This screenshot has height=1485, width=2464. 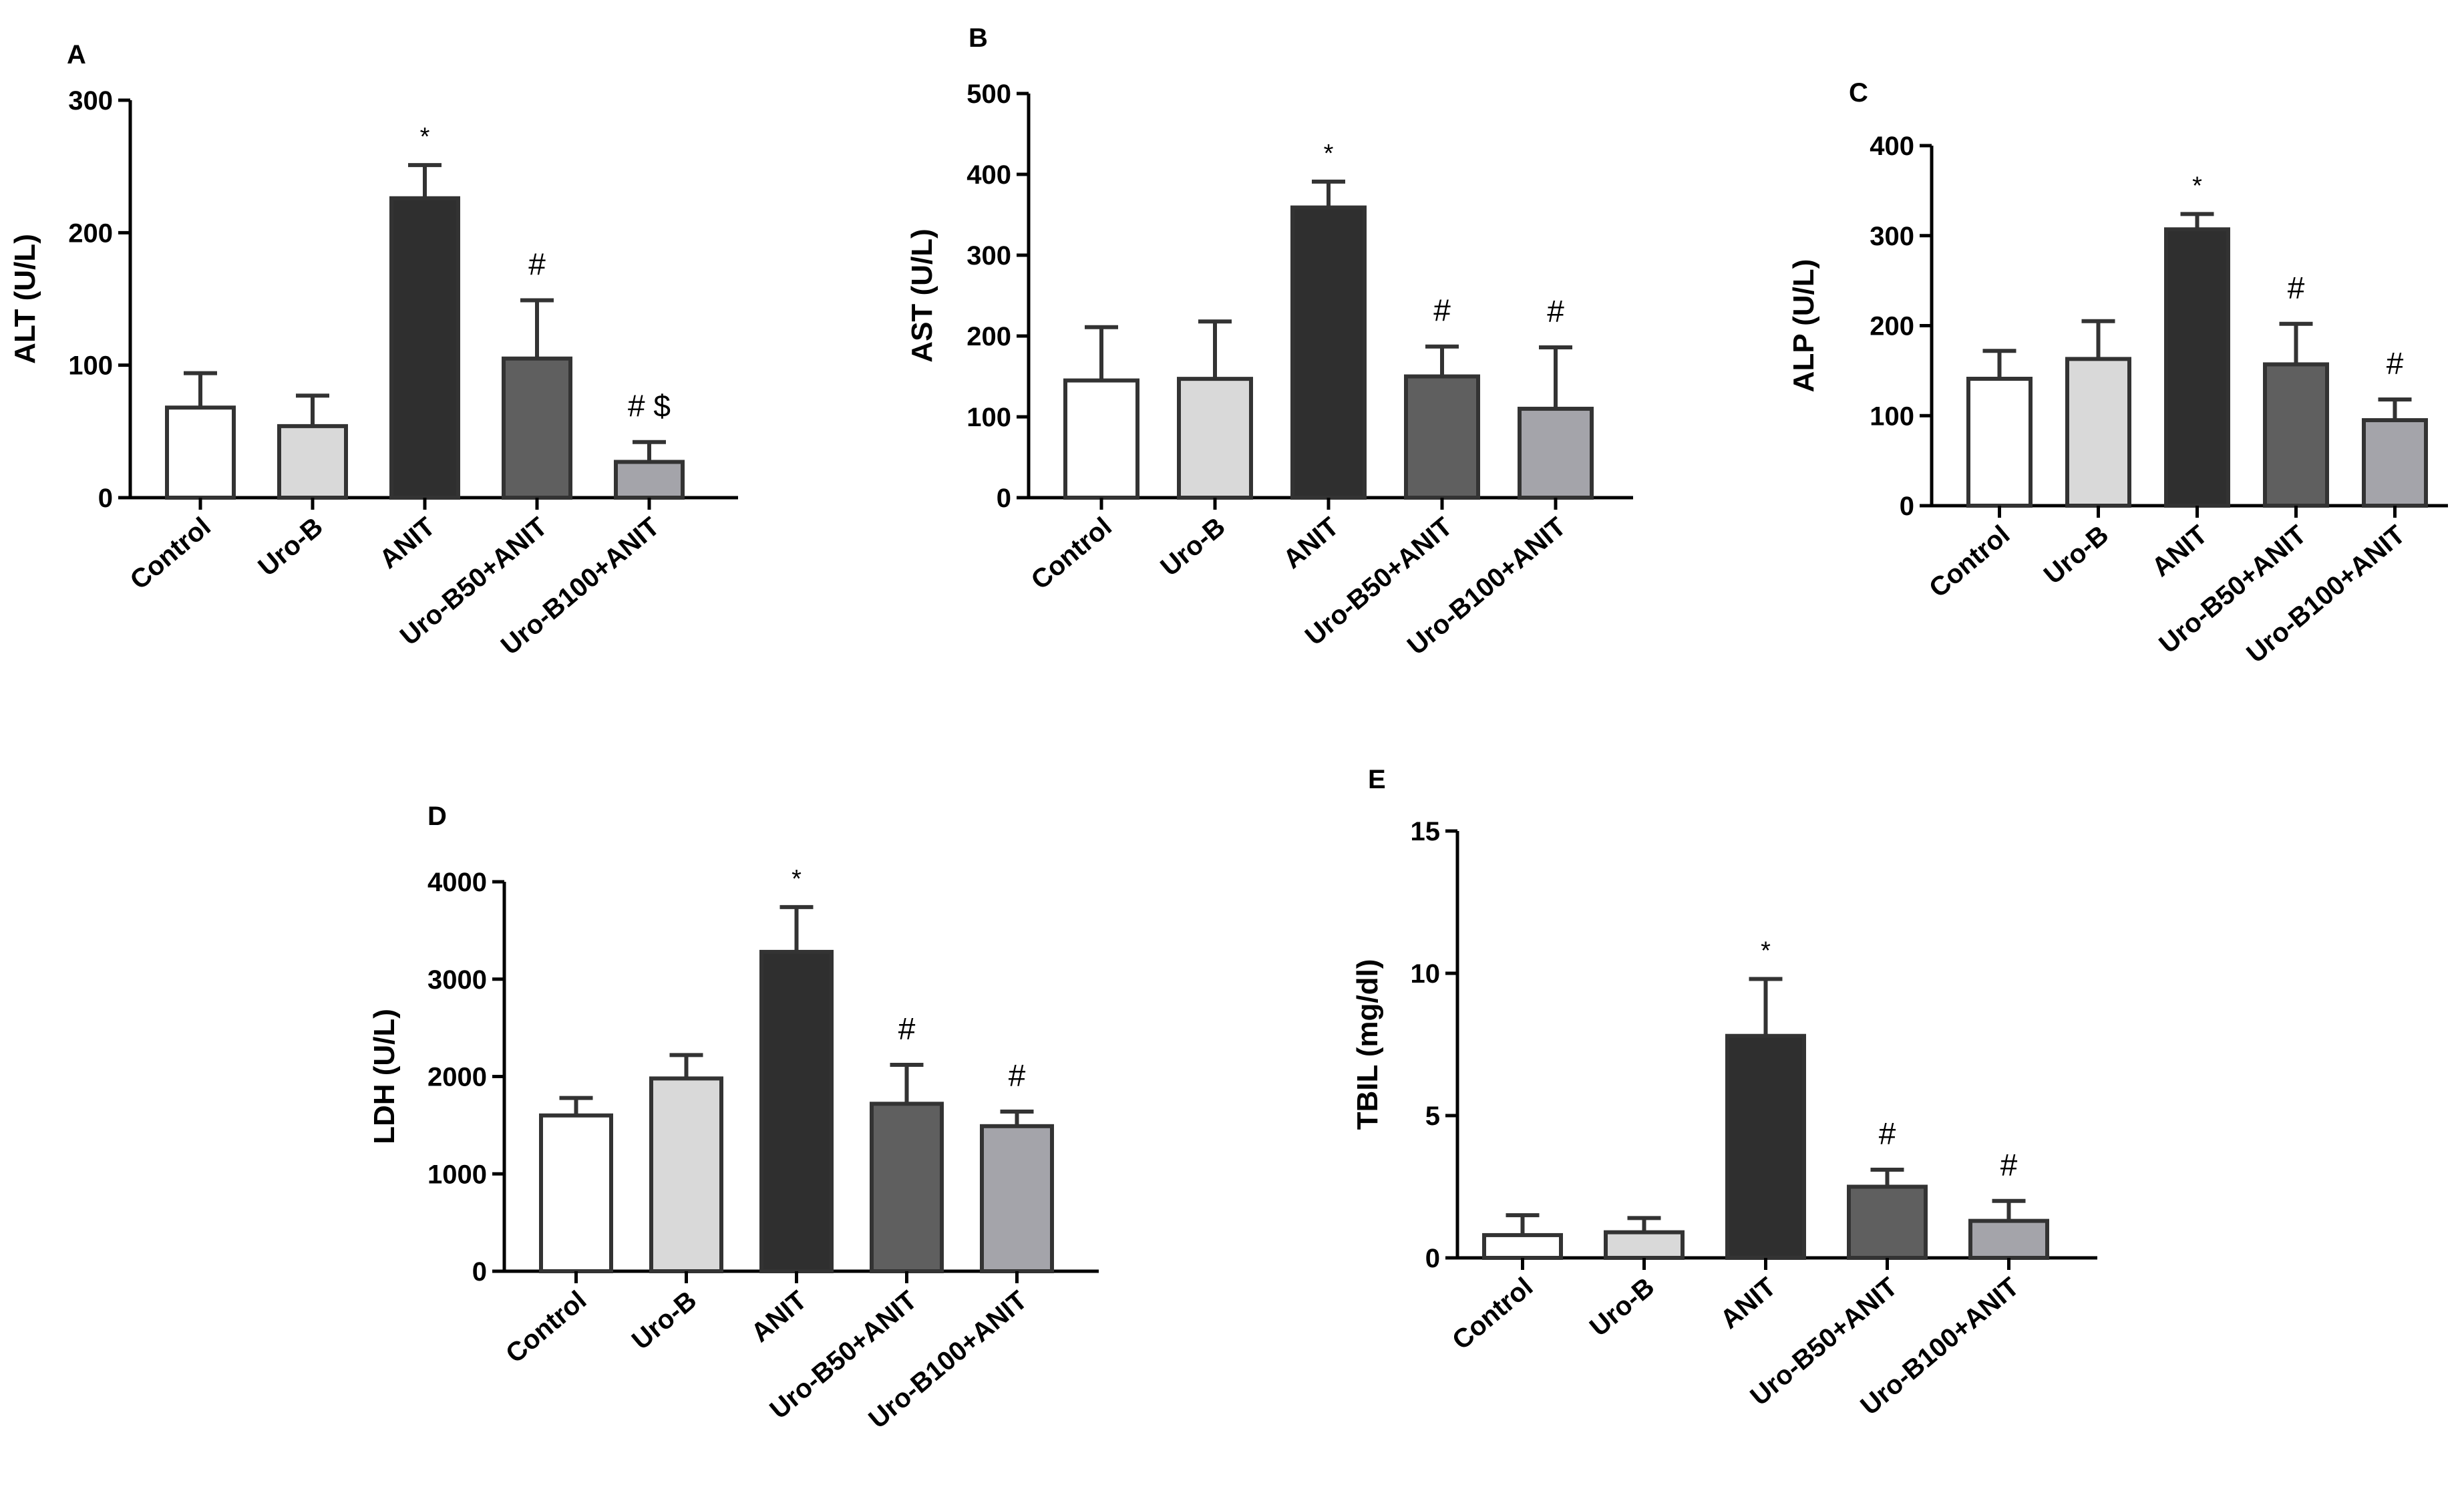 I want to click on y-axis-title: ALT (U/L), so click(x=25, y=299).